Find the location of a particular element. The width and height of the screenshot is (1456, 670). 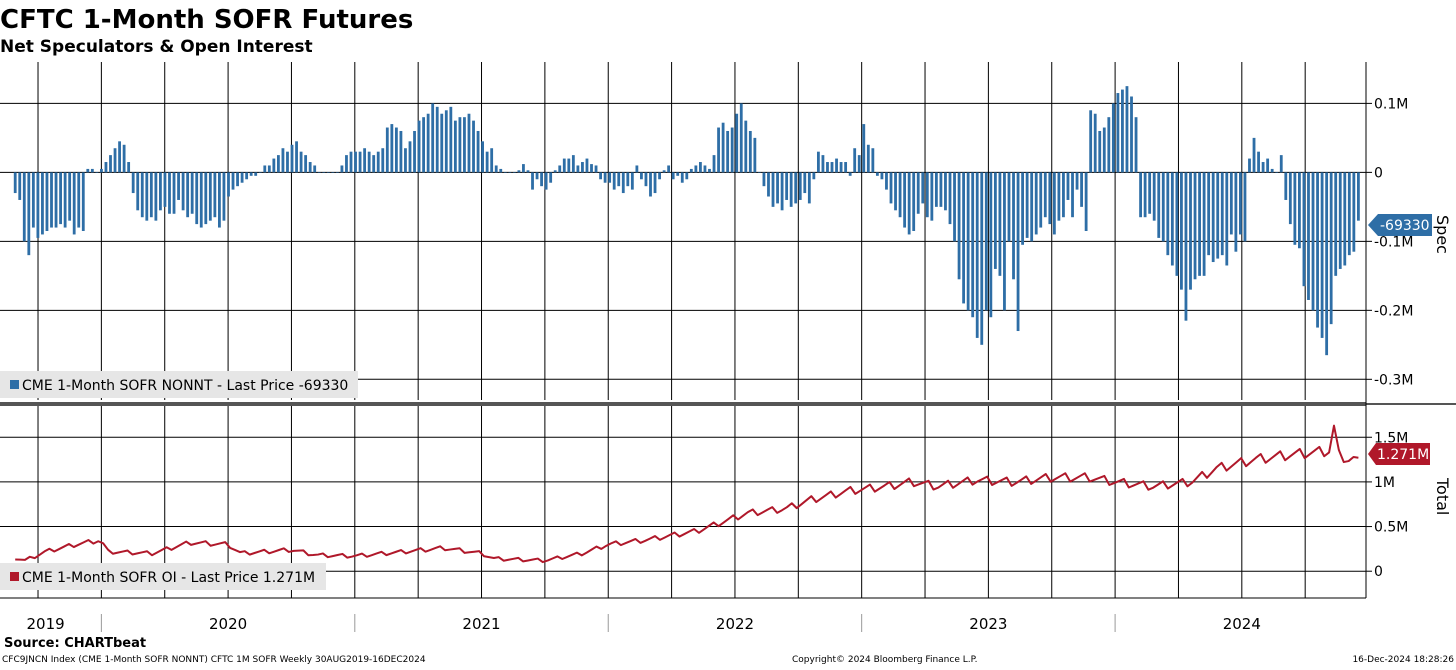

timestamp: 16-Dec-2024 18:28:26 is located at coordinates (1403, 660).